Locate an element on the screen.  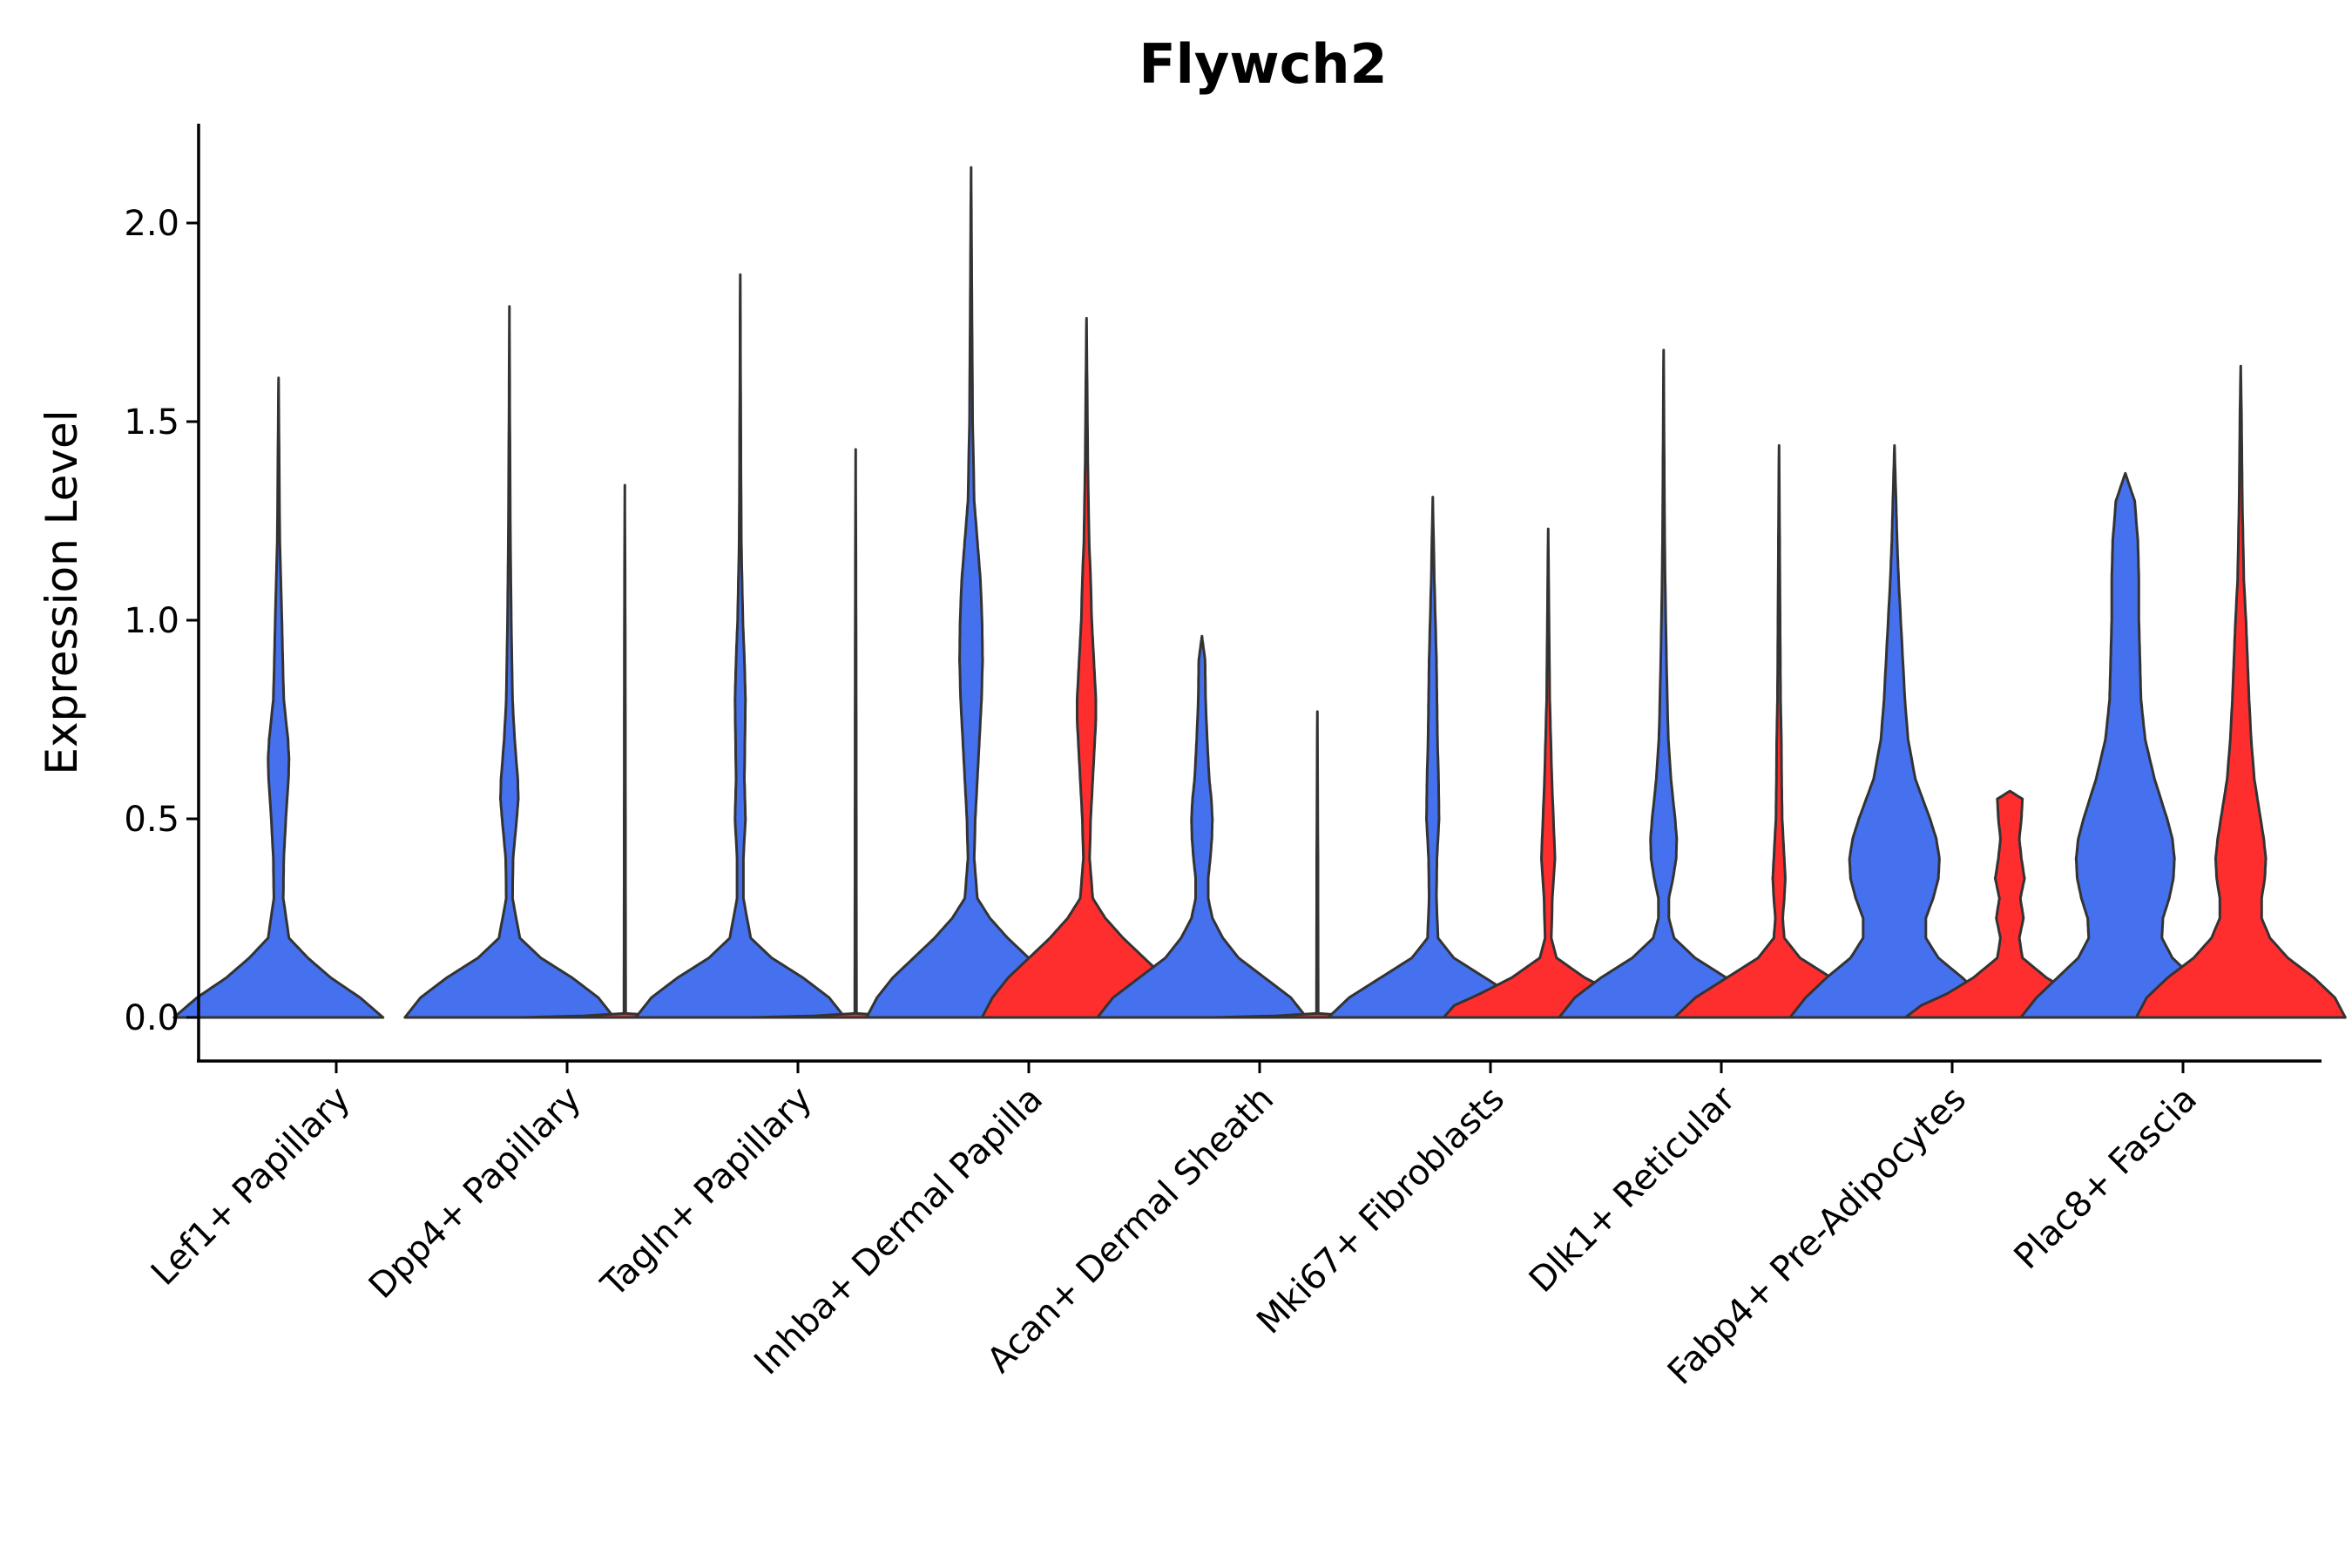
x-tick-label: Dpp4+ Papillary is located at coordinates (475, 1193).